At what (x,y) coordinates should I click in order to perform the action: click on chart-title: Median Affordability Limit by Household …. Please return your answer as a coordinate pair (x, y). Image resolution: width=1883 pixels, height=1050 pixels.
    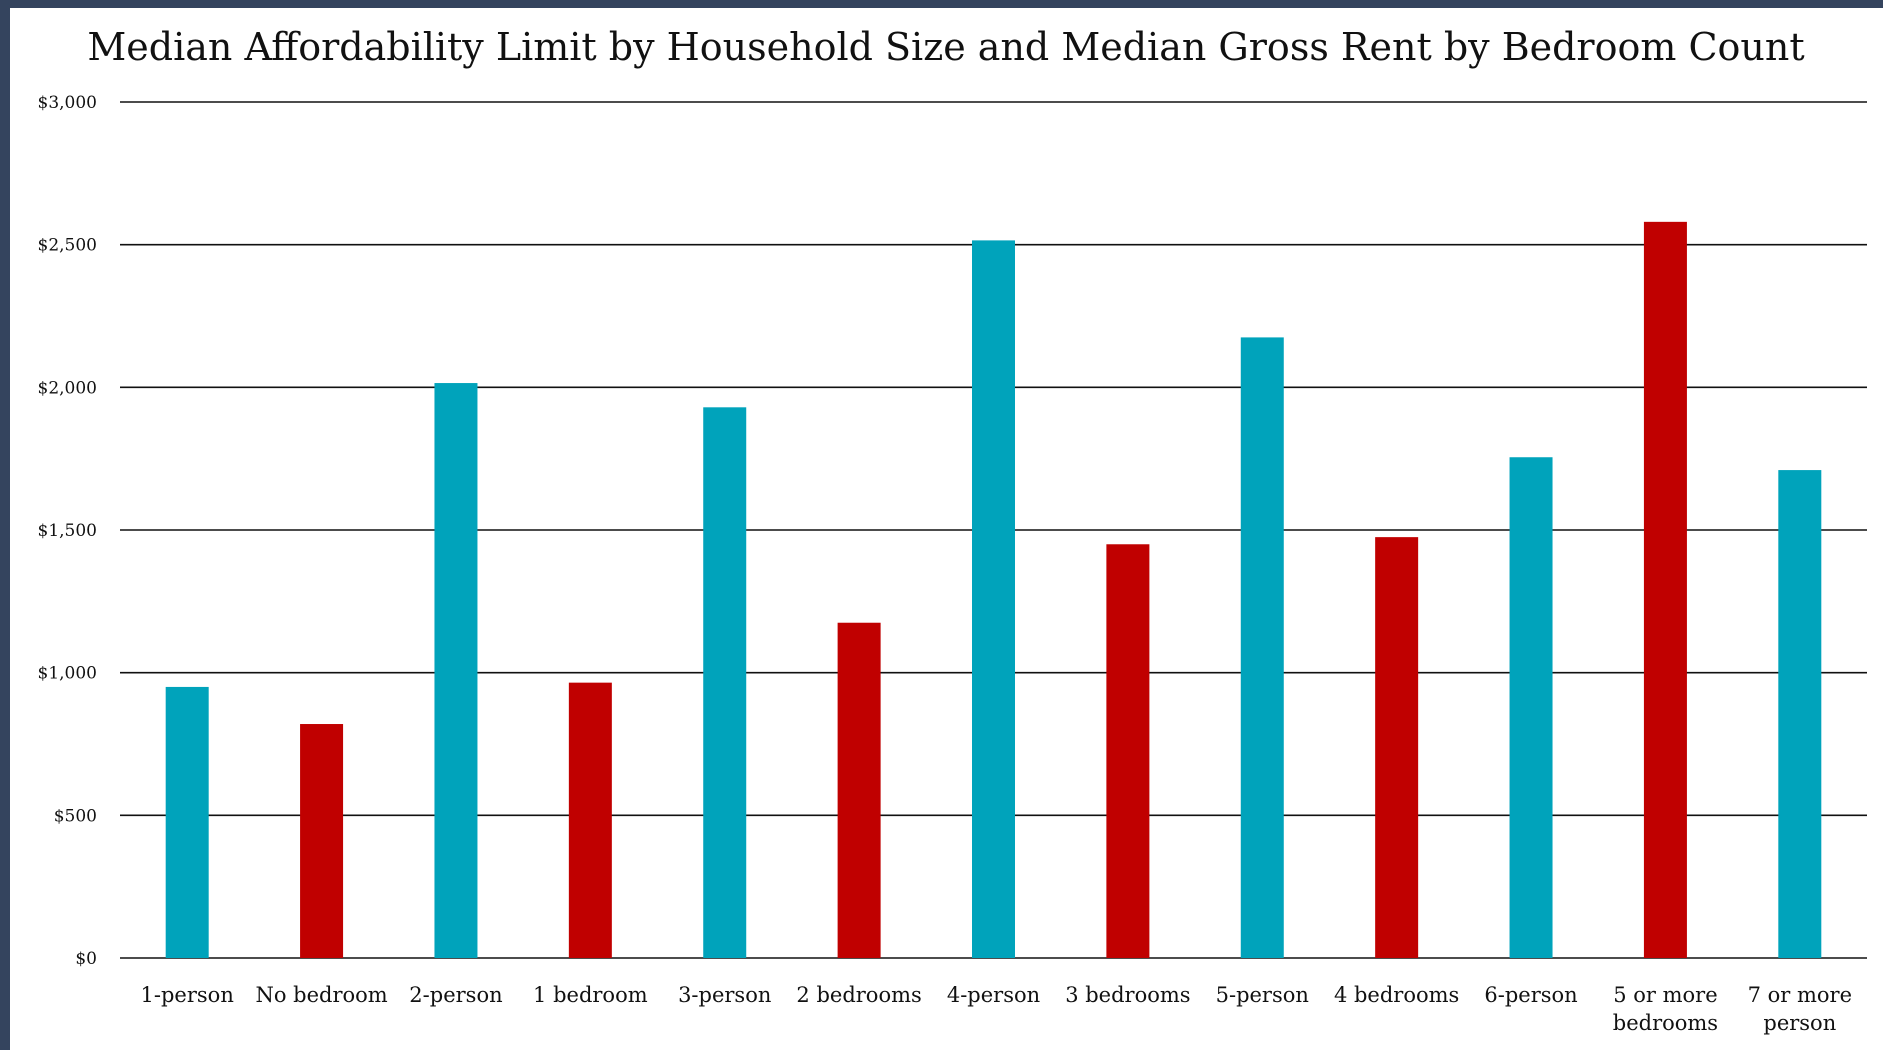
    Looking at the image, I should click on (945, 47).